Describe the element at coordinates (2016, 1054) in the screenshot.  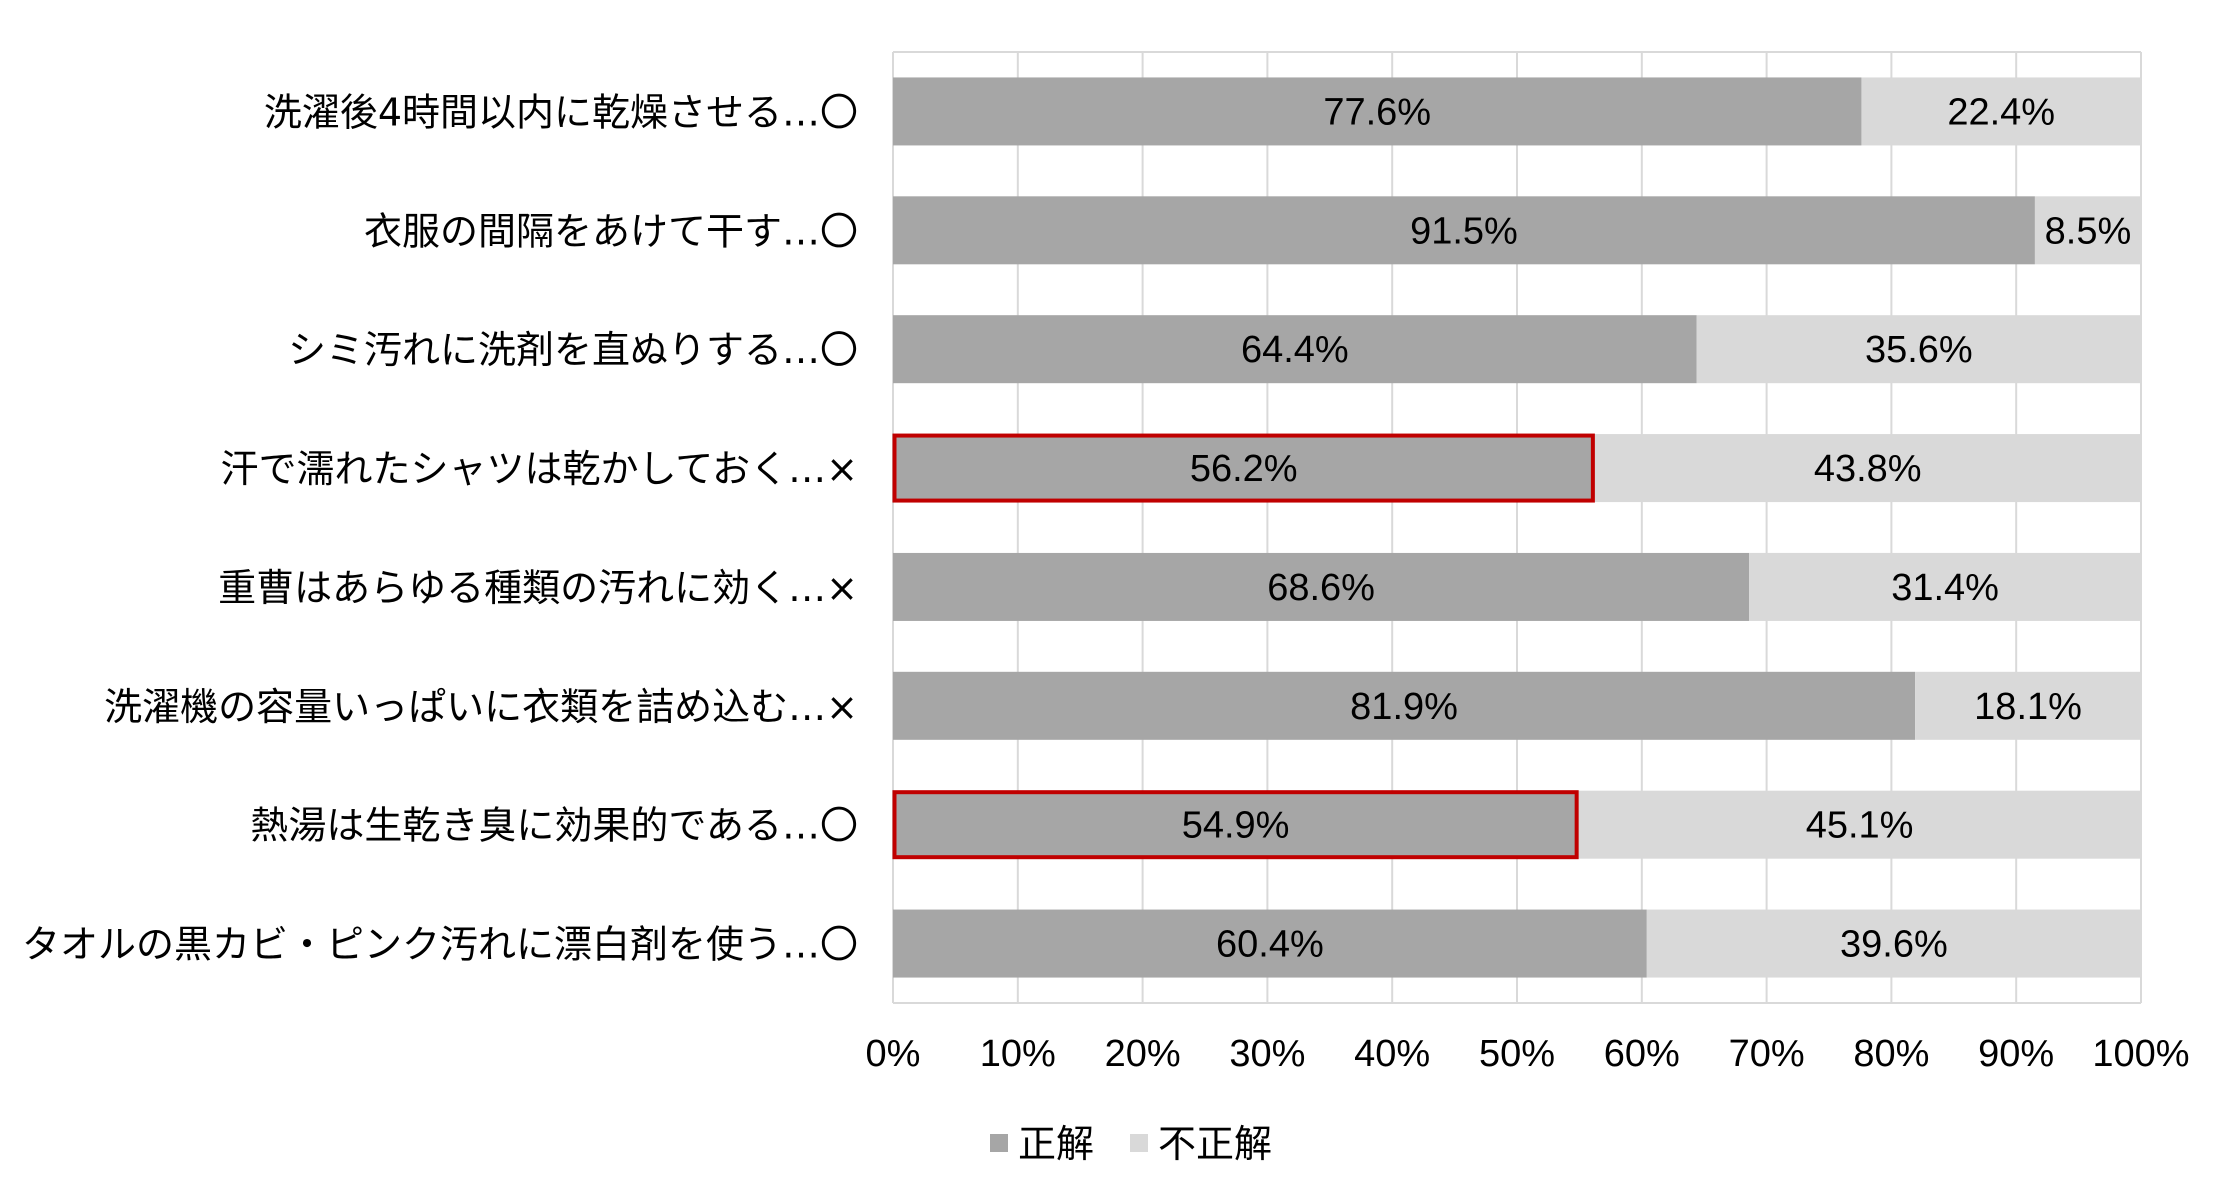
I see `x-tick-label: 90%` at that location.